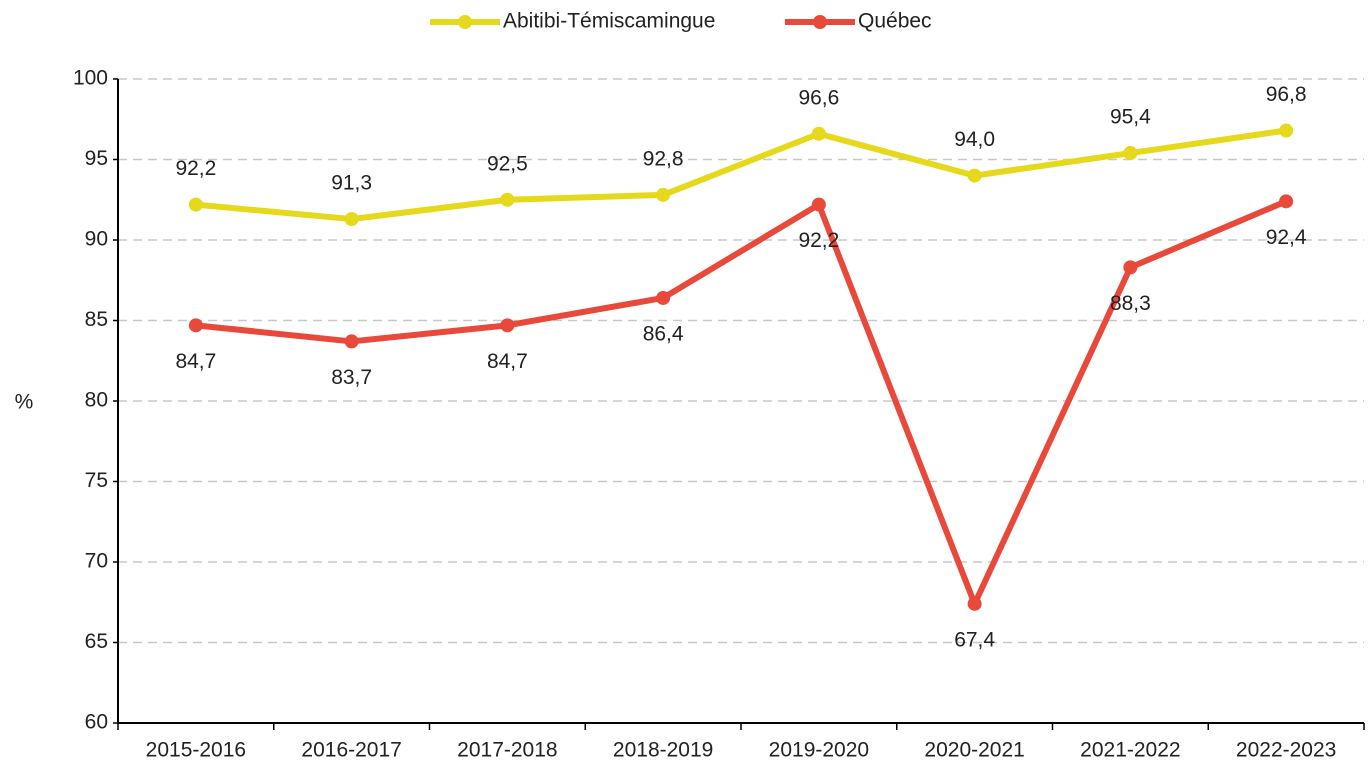 The width and height of the screenshot is (1368, 770). I want to click on x-tick-label: 2016-2017, so click(351, 750).